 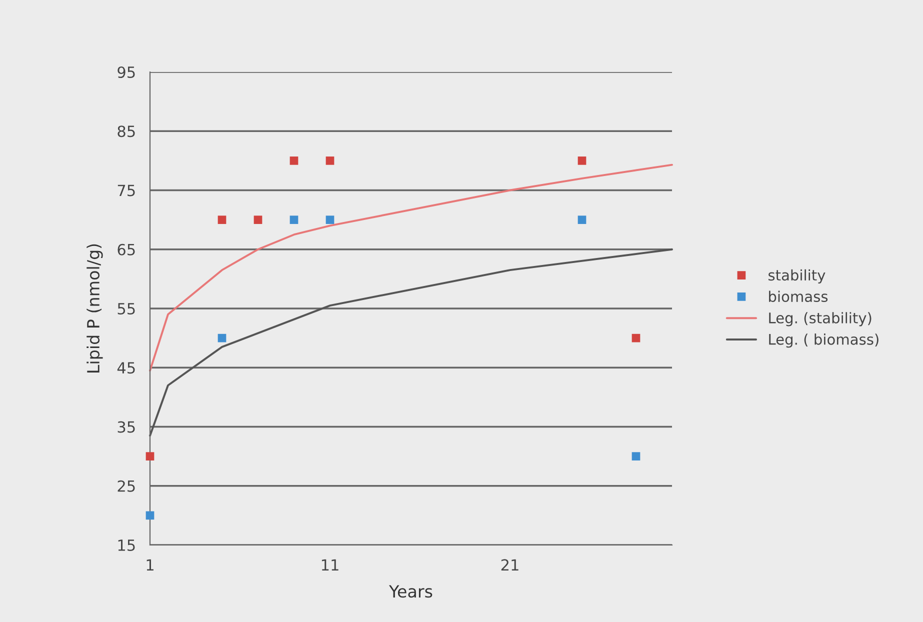 What do you see at coordinates (823, 341) in the screenshot?
I see `legend-label: Leg. ( biomass)` at bounding box center [823, 341].